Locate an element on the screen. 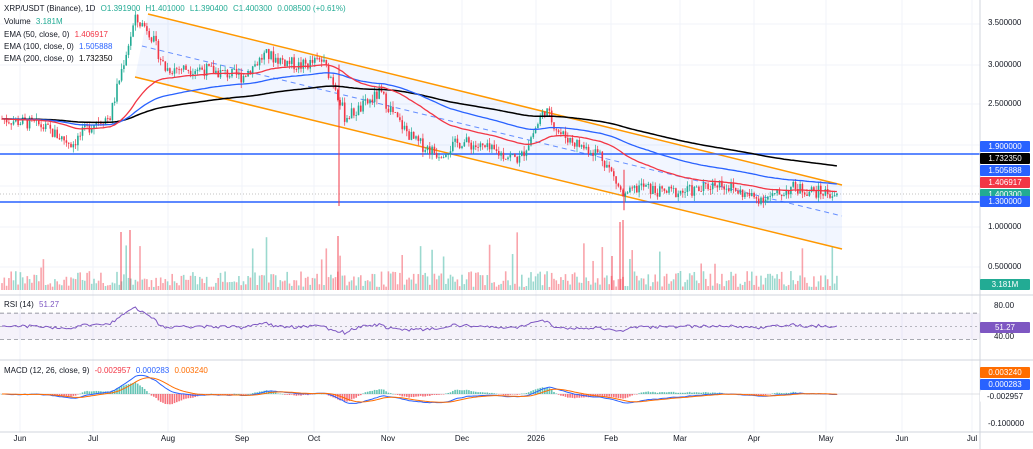 This screenshot has width=1033, height=449. symbol-title: XRP/USDT (Binance), 1D is located at coordinates (50, 8).